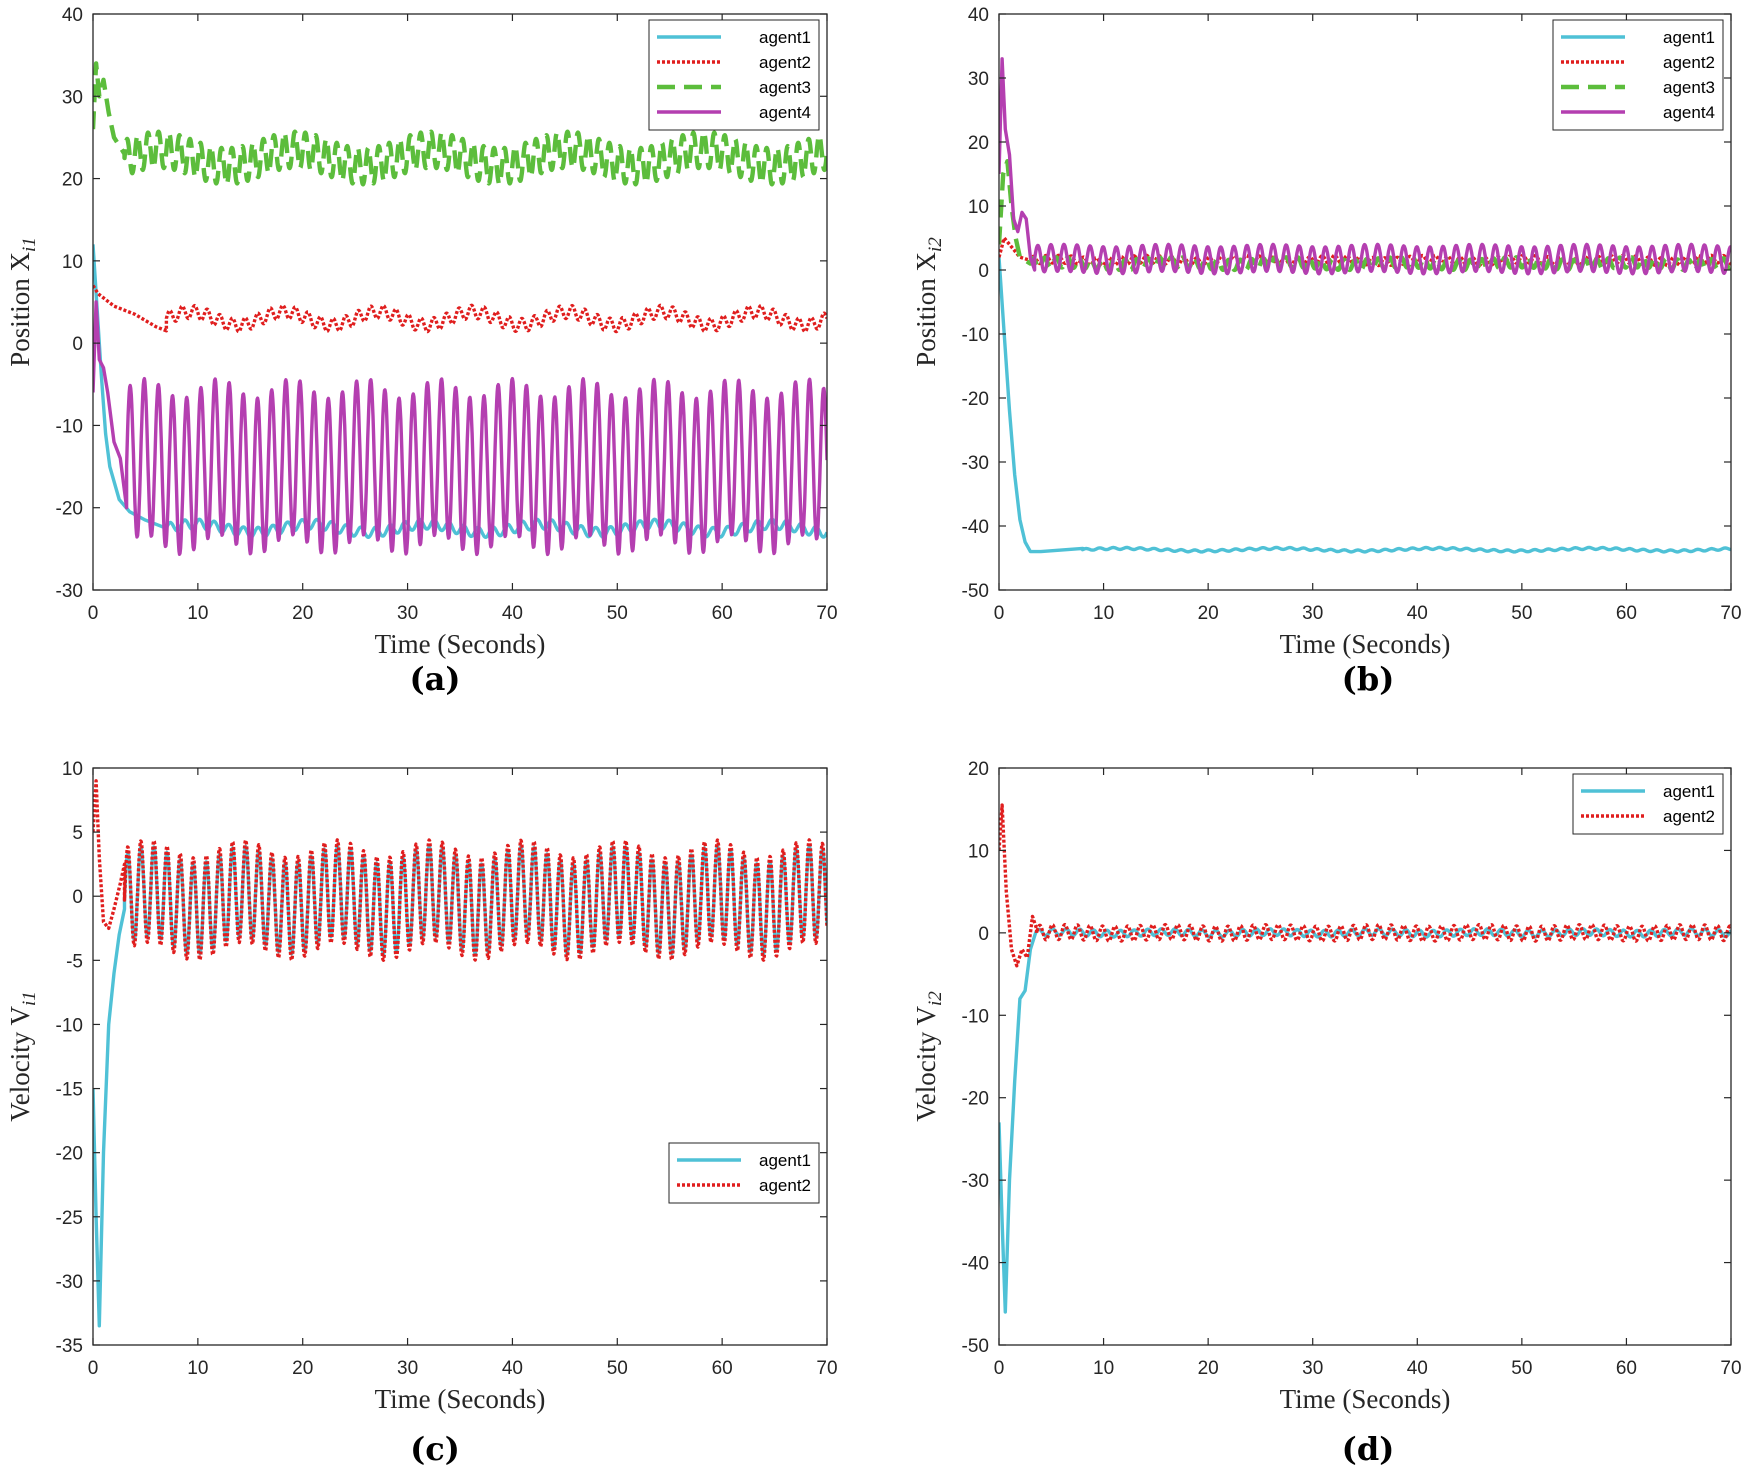 This screenshot has height=1478, width=1755. I want to click on series-line-agent4, so click(460, 428).